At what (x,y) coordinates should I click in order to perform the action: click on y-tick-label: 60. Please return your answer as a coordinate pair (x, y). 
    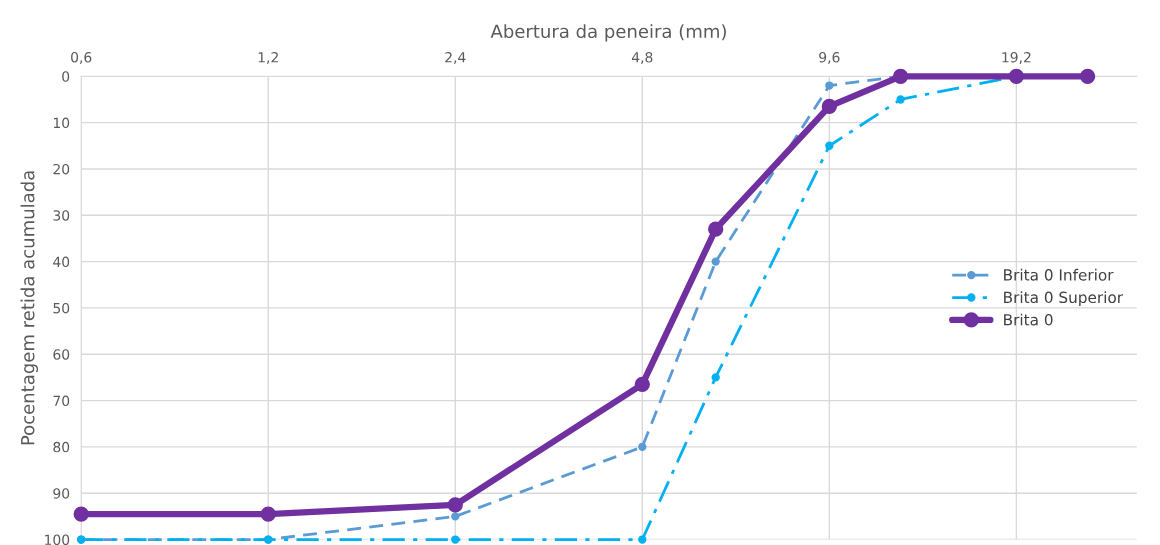
    Looking at the image, I should click on (61, 354).